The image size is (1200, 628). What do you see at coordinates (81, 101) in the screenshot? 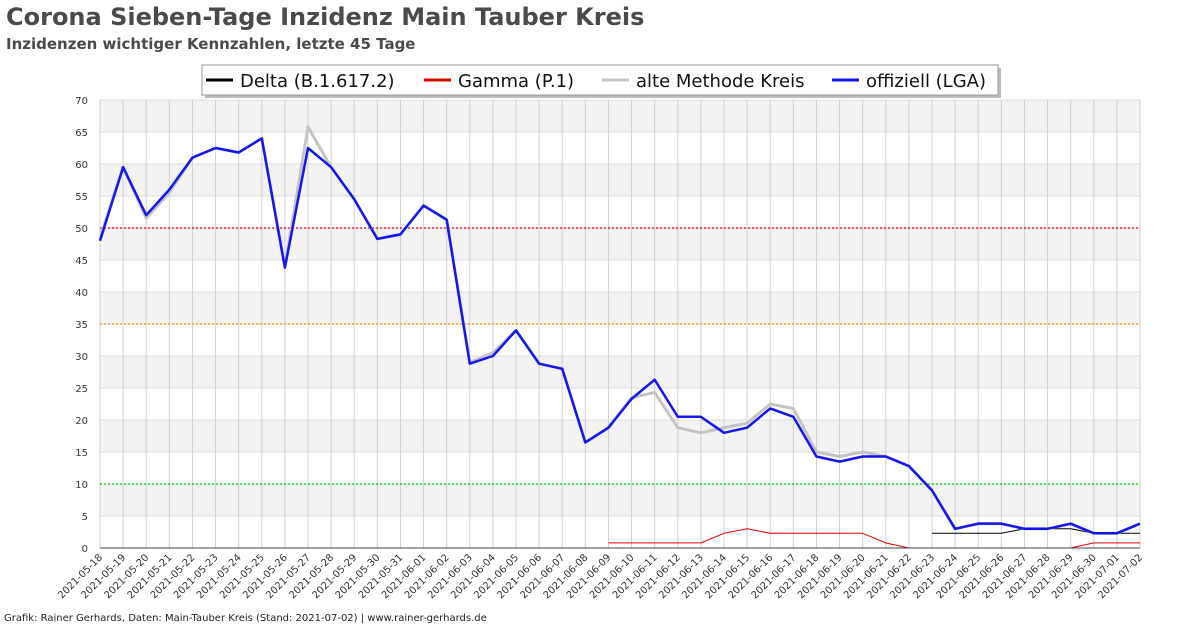
I see `y-tick-label: 70` at bounding box center [81, 101].